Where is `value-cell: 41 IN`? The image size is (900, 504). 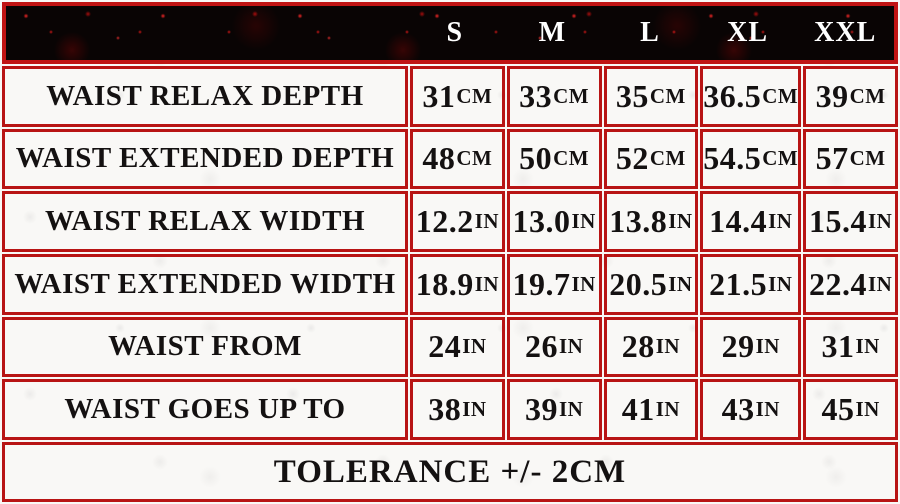 value-cell: 41 IN is located at coordinates (651, 409).